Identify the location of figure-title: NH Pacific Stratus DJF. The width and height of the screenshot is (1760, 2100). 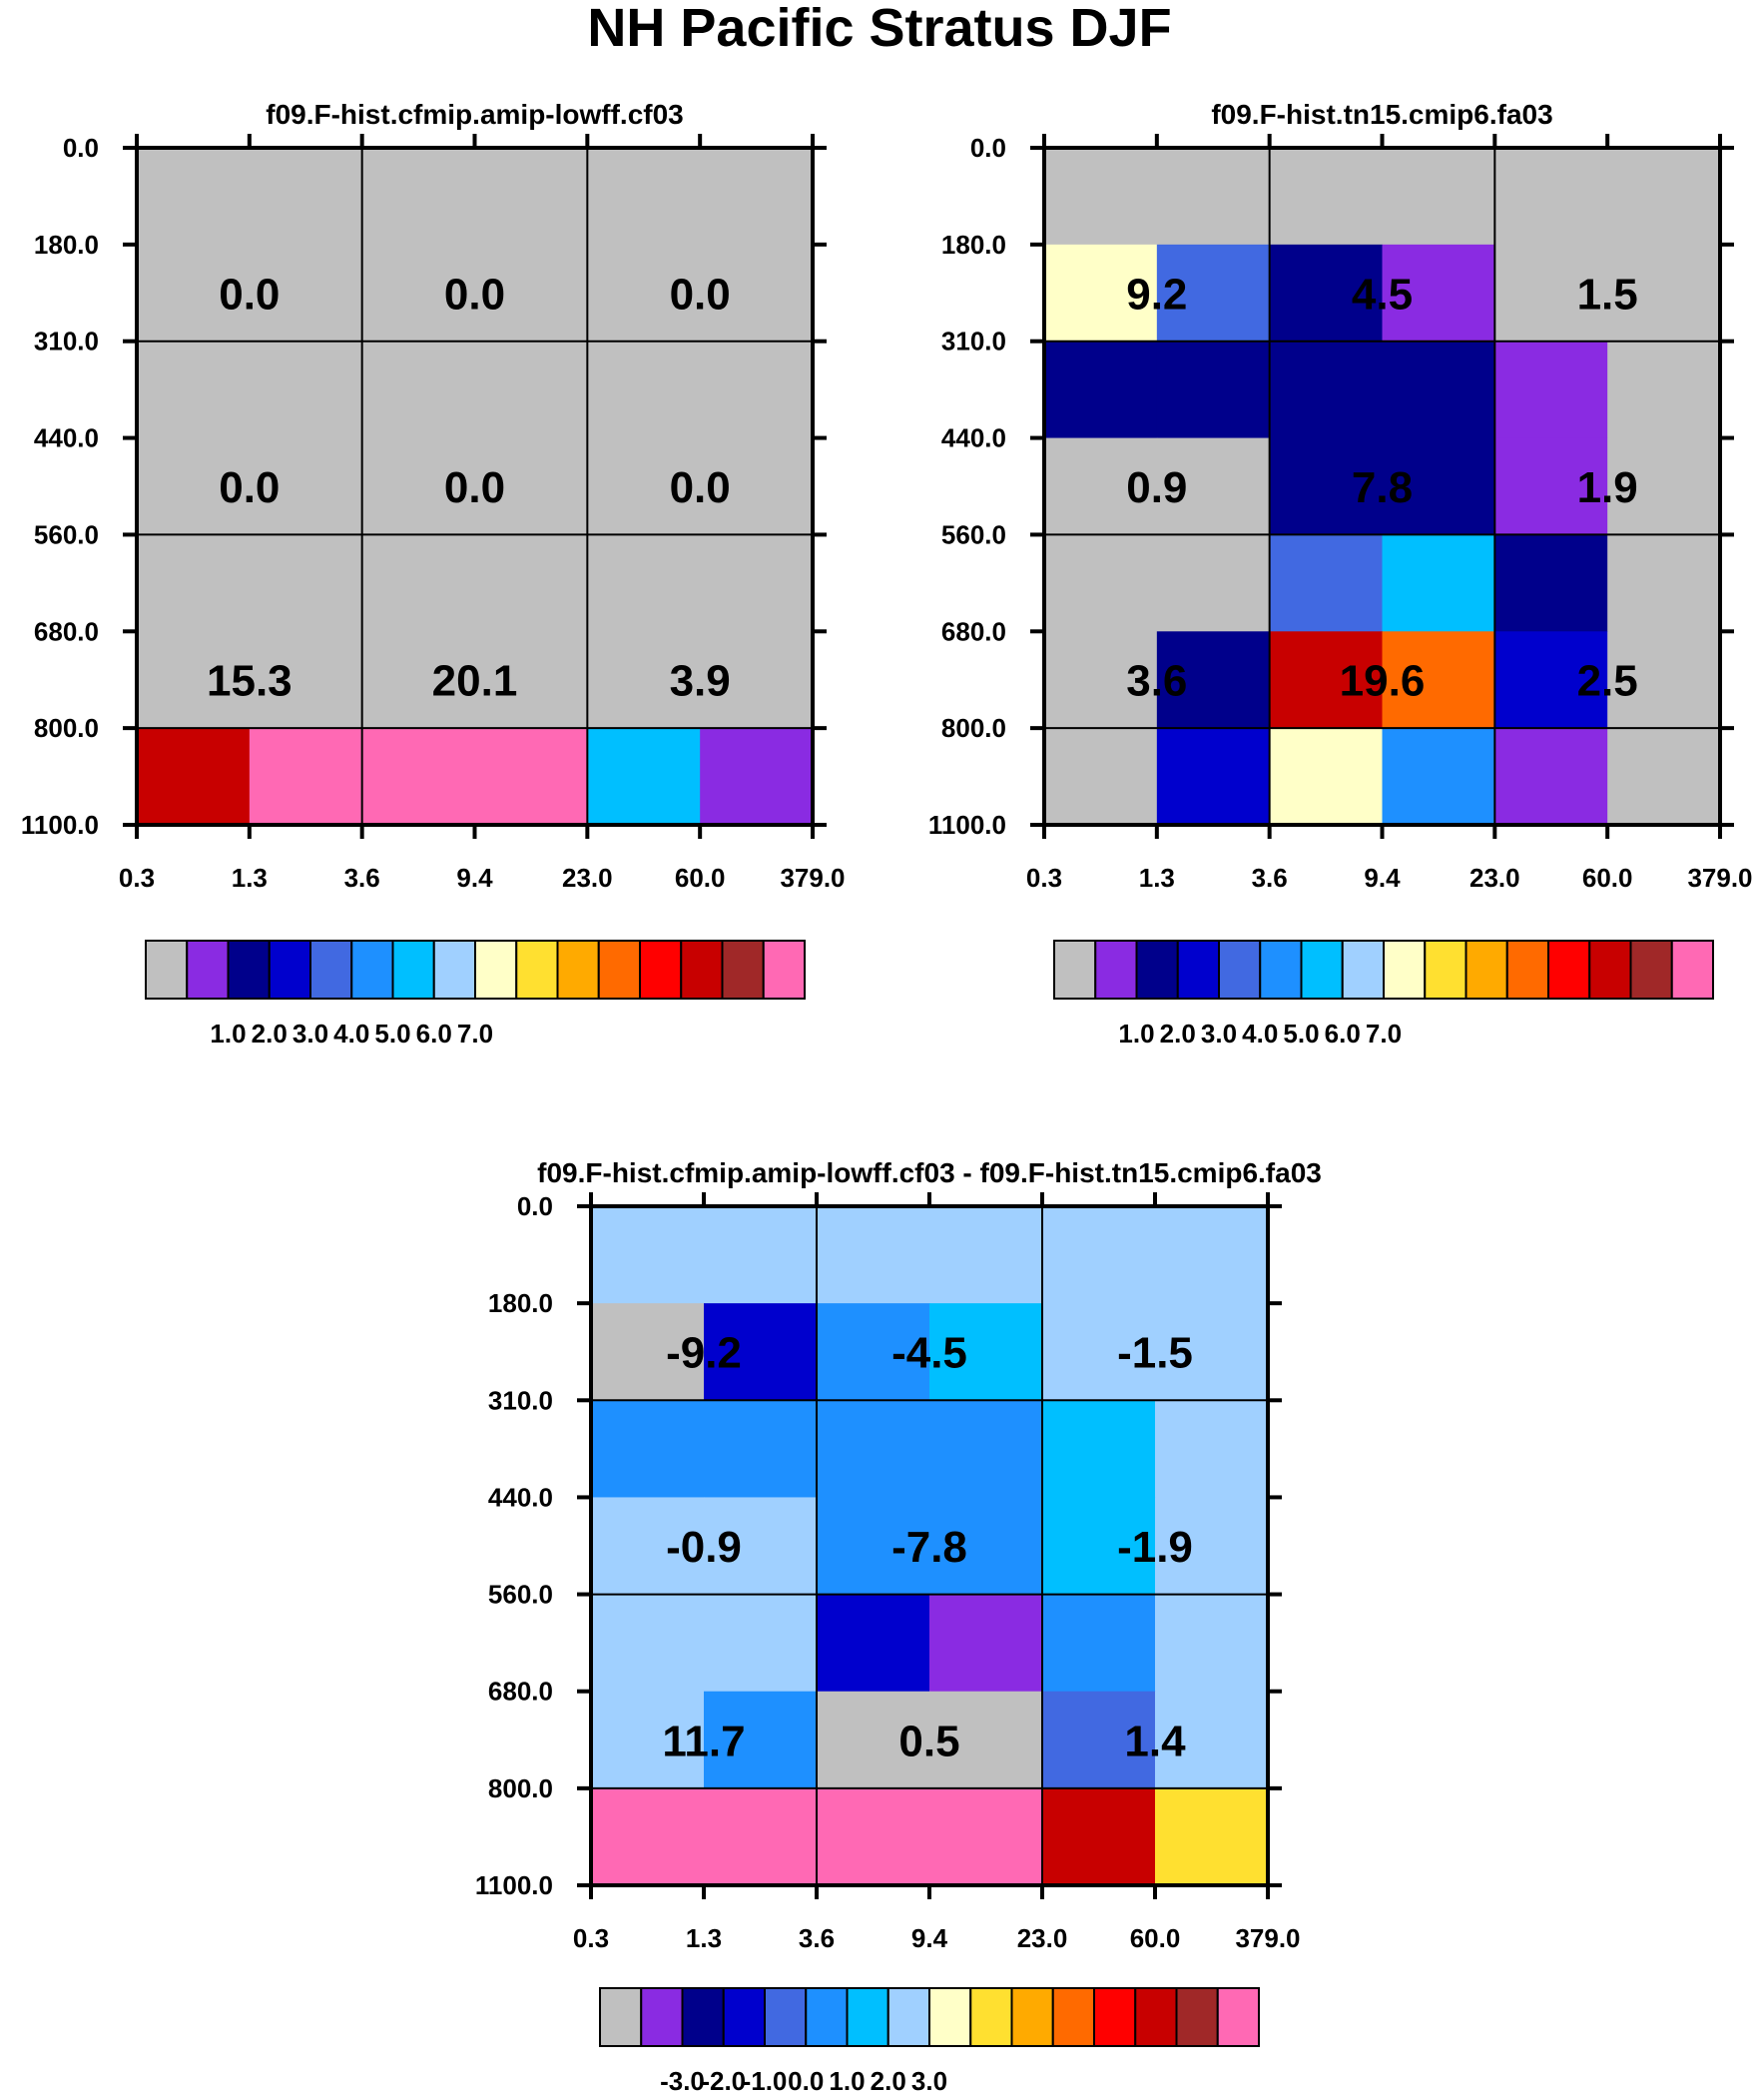
(879, 29).